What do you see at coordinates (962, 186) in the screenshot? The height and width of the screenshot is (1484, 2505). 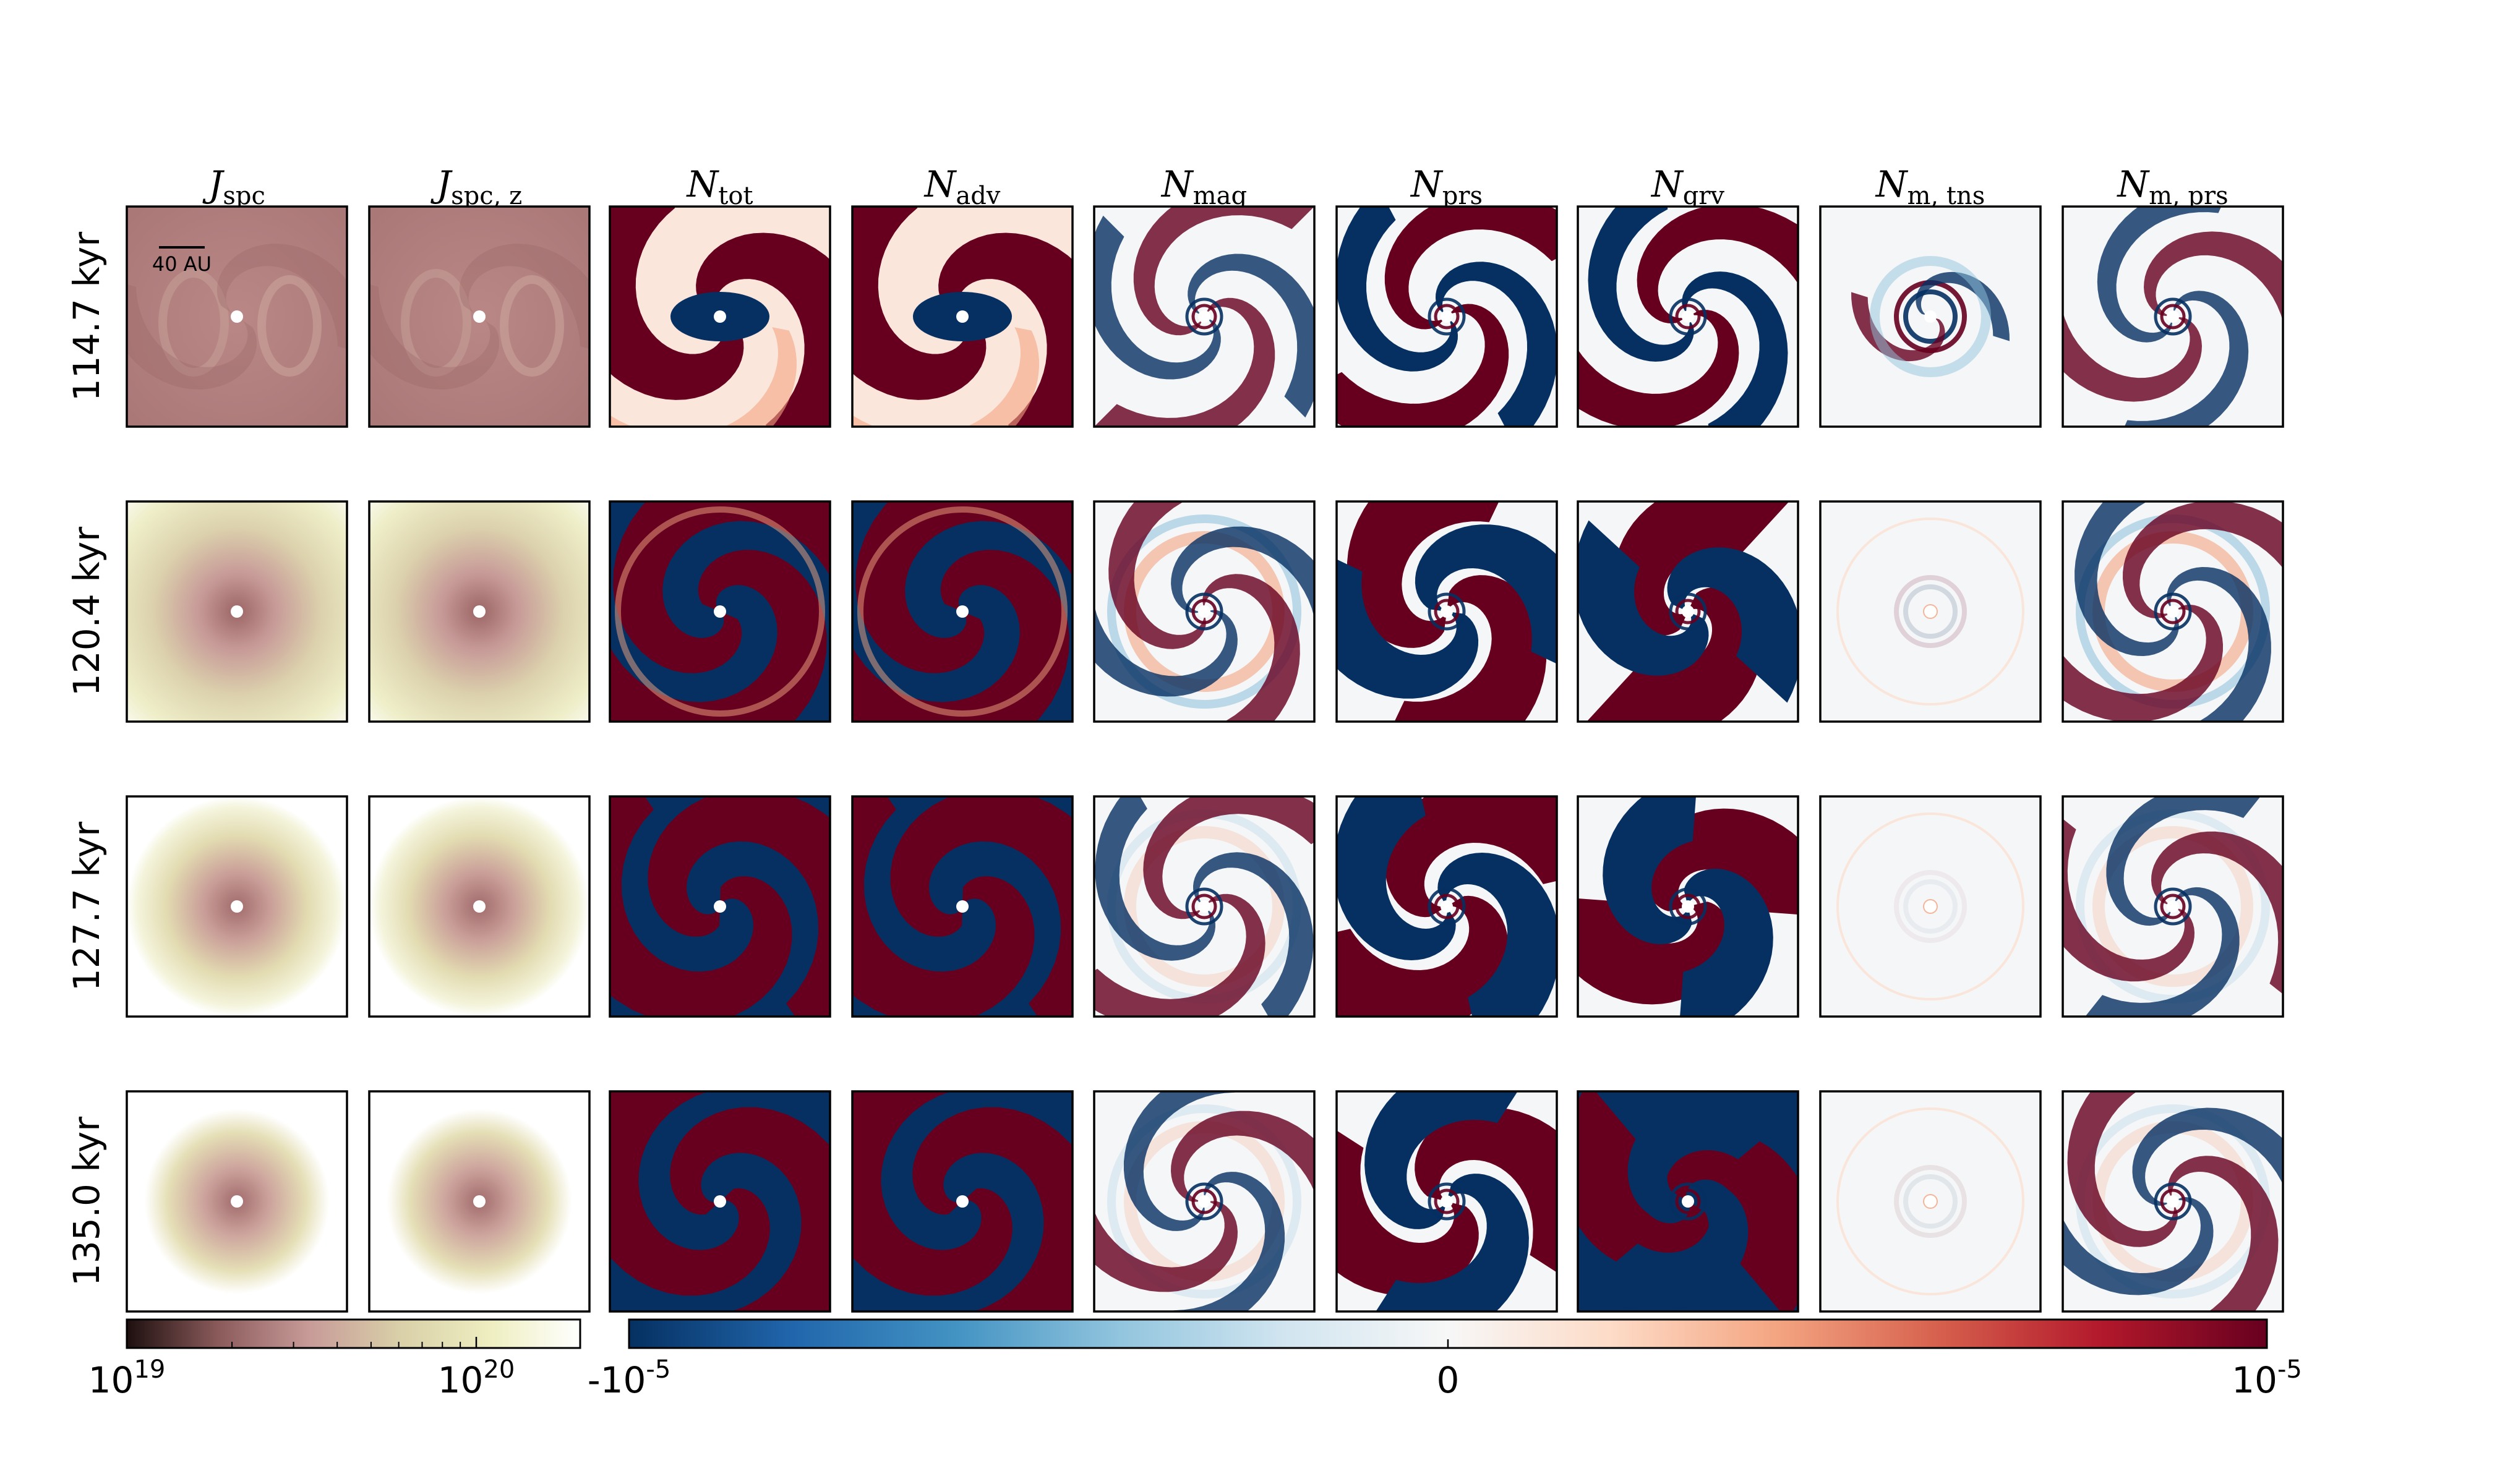 I see `column-title-3: Nadv` at bounding box center [962, 186].